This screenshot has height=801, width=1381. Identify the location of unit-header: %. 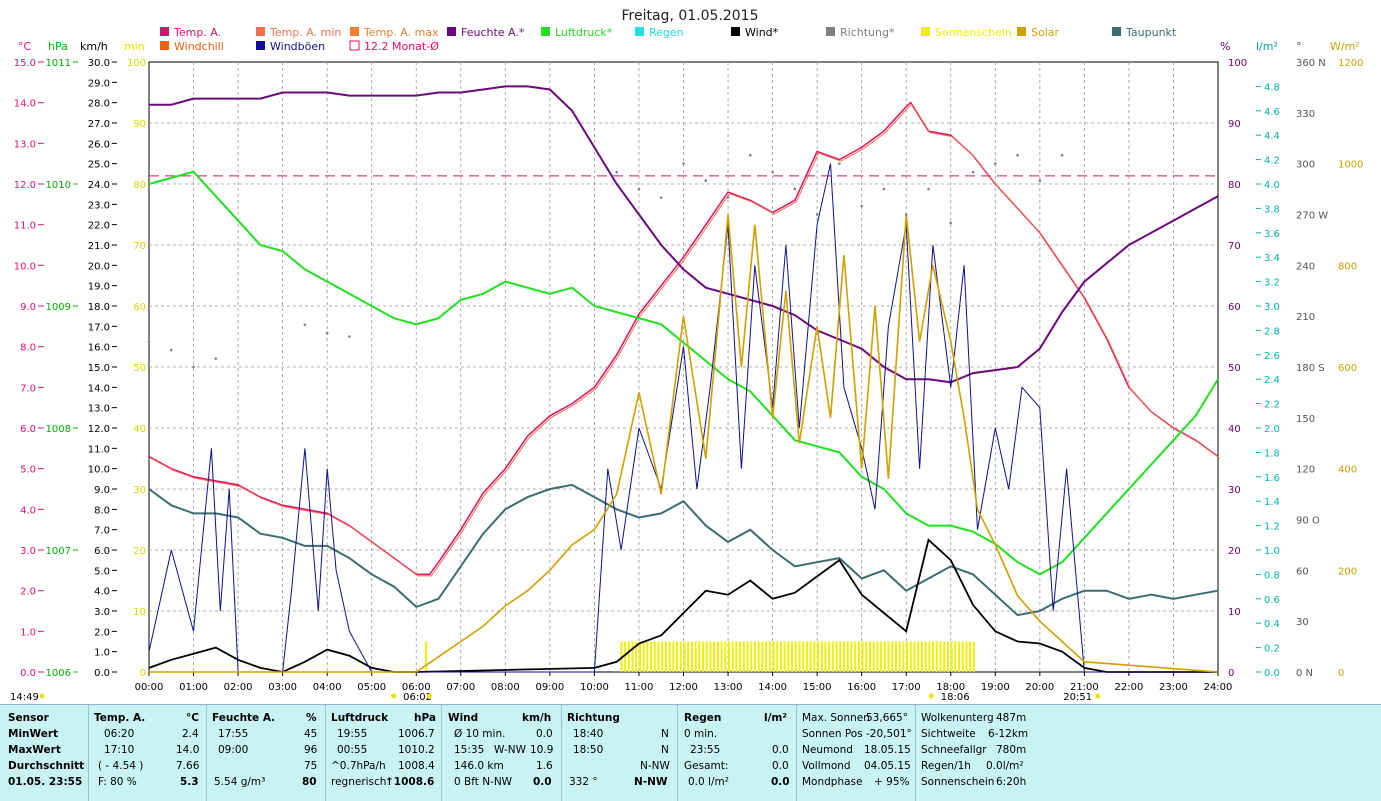
(1225, 46).